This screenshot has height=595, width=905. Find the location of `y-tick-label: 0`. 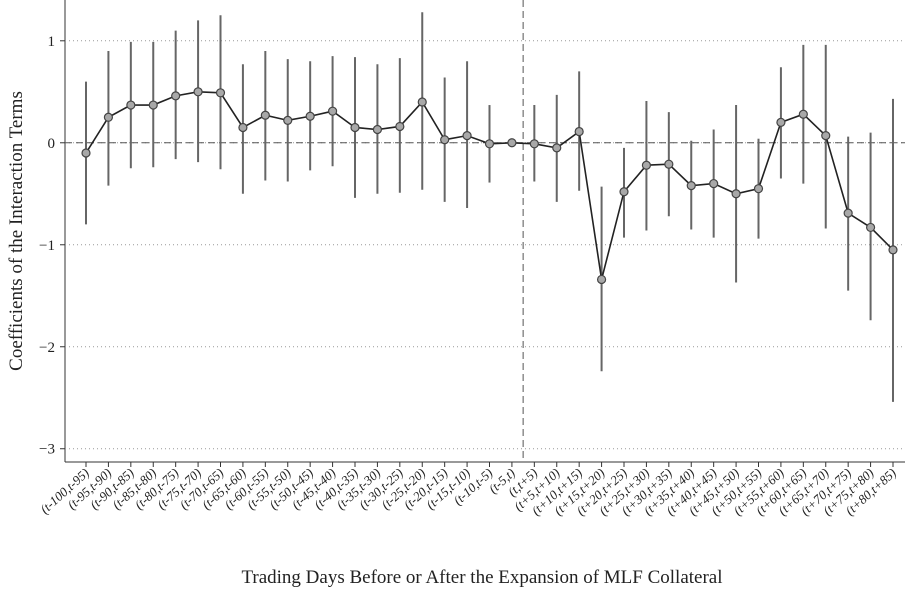

y-tick-label: 0 is located at coordinates (52, 144).